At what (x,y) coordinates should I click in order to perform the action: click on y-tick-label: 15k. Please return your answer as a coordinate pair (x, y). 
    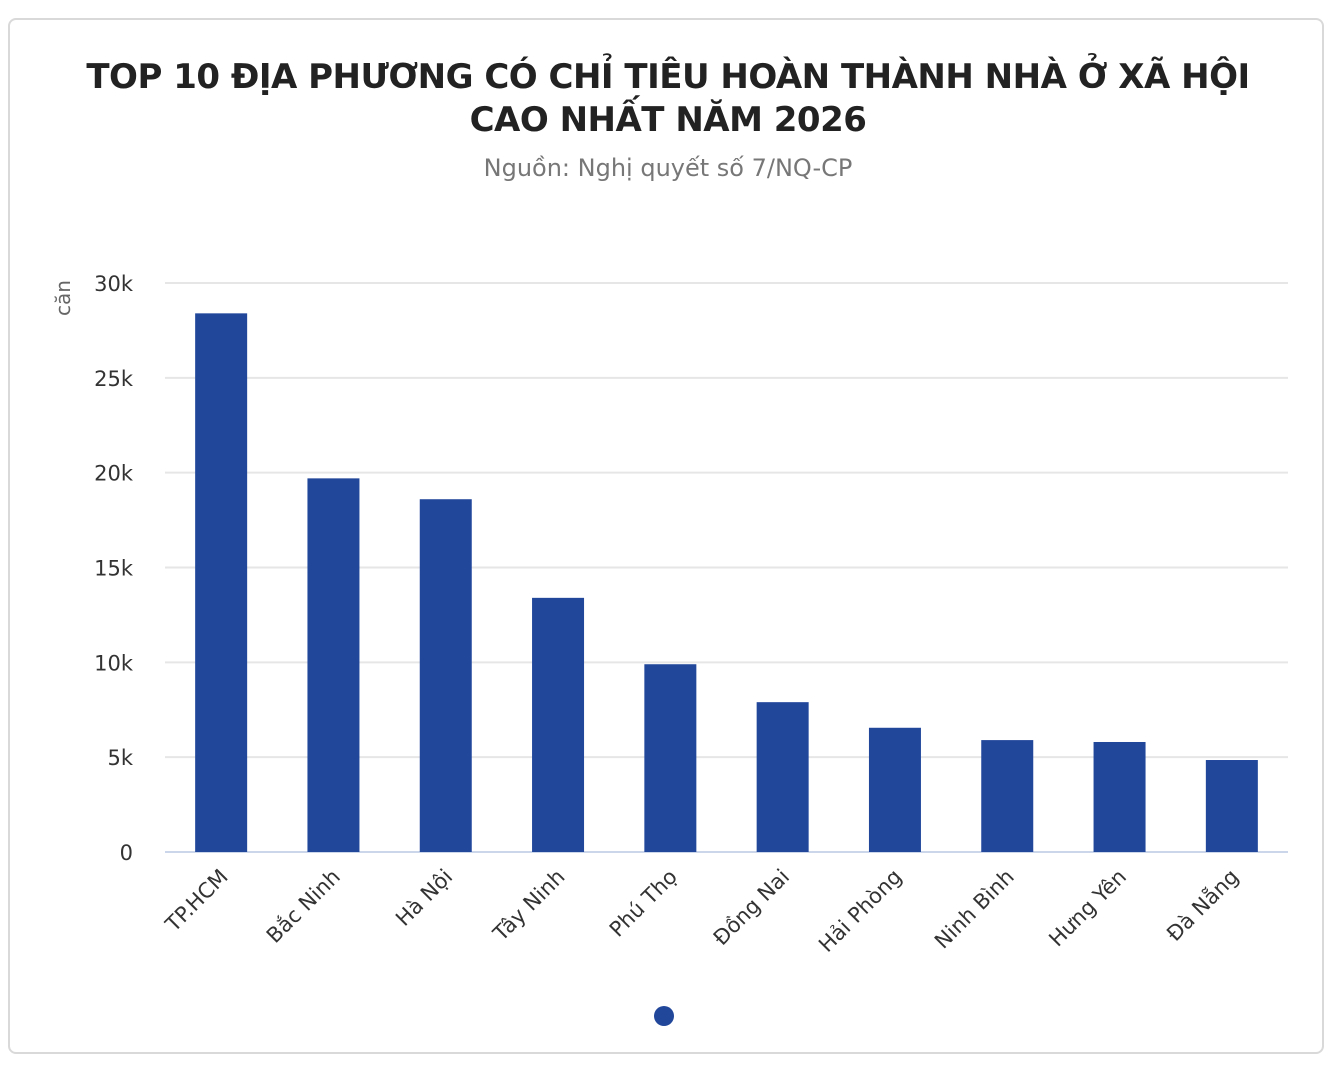
    Looking at the image, I should click on (114, 569).